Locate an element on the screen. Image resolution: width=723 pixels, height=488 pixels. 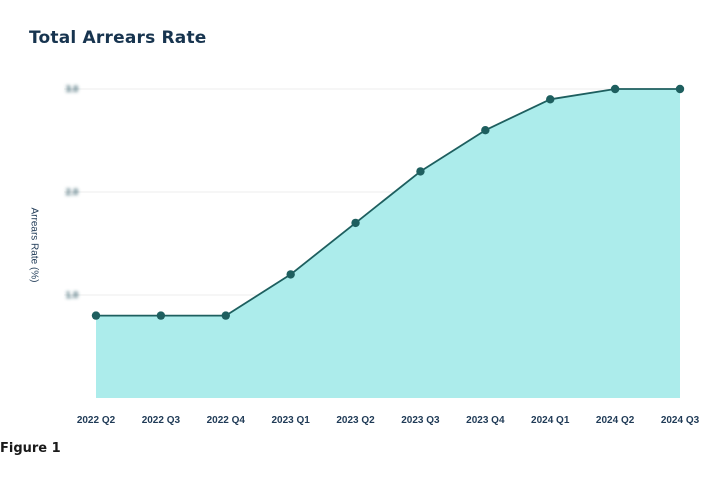
x-tick-label-8: 2024 Q2 is located at coordinates (615, 420).